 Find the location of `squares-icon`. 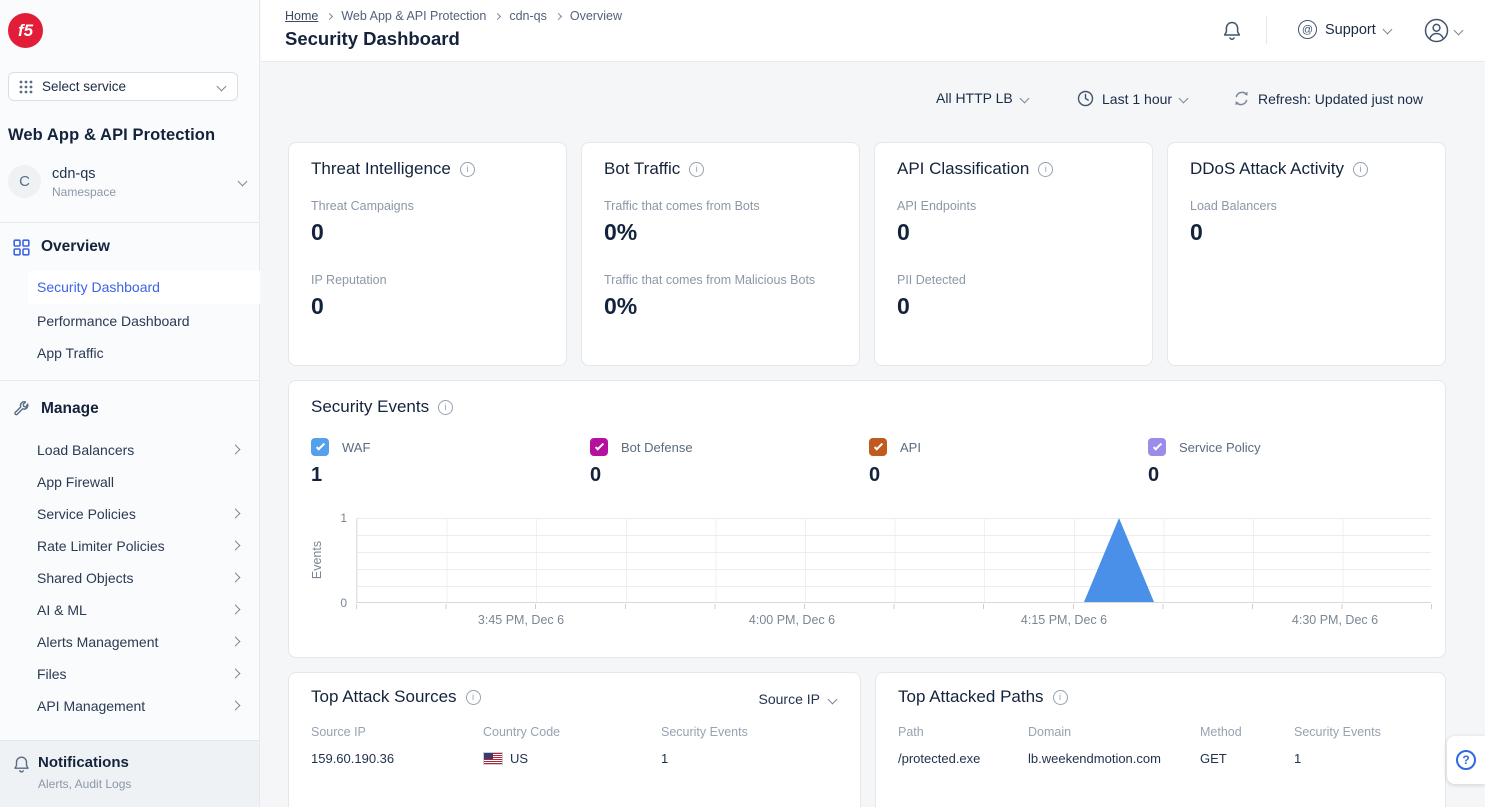

squares-icon is located at coordinates (21, 247).